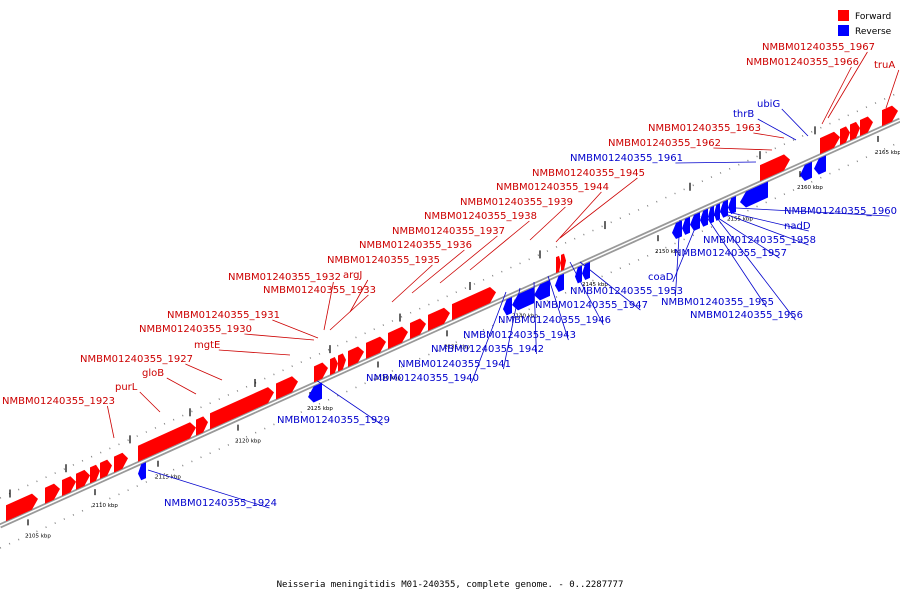  What do you see at coordinates (884, 65) in the screenshot?
I see `gene-label: truA` at bounding box center [884, 65].